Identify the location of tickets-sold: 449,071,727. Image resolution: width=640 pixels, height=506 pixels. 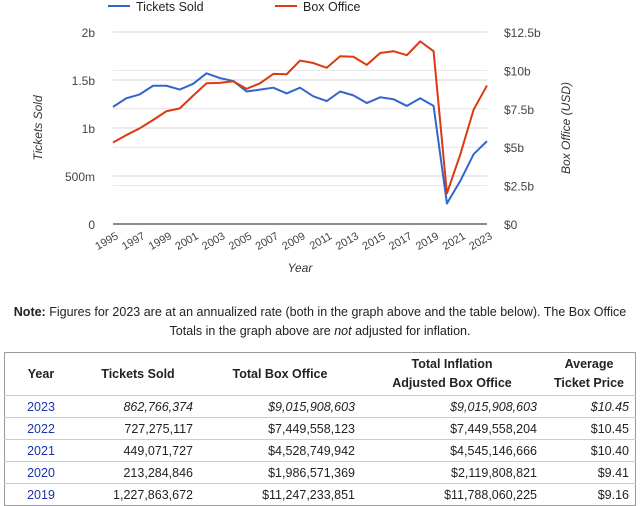
(138, 450).